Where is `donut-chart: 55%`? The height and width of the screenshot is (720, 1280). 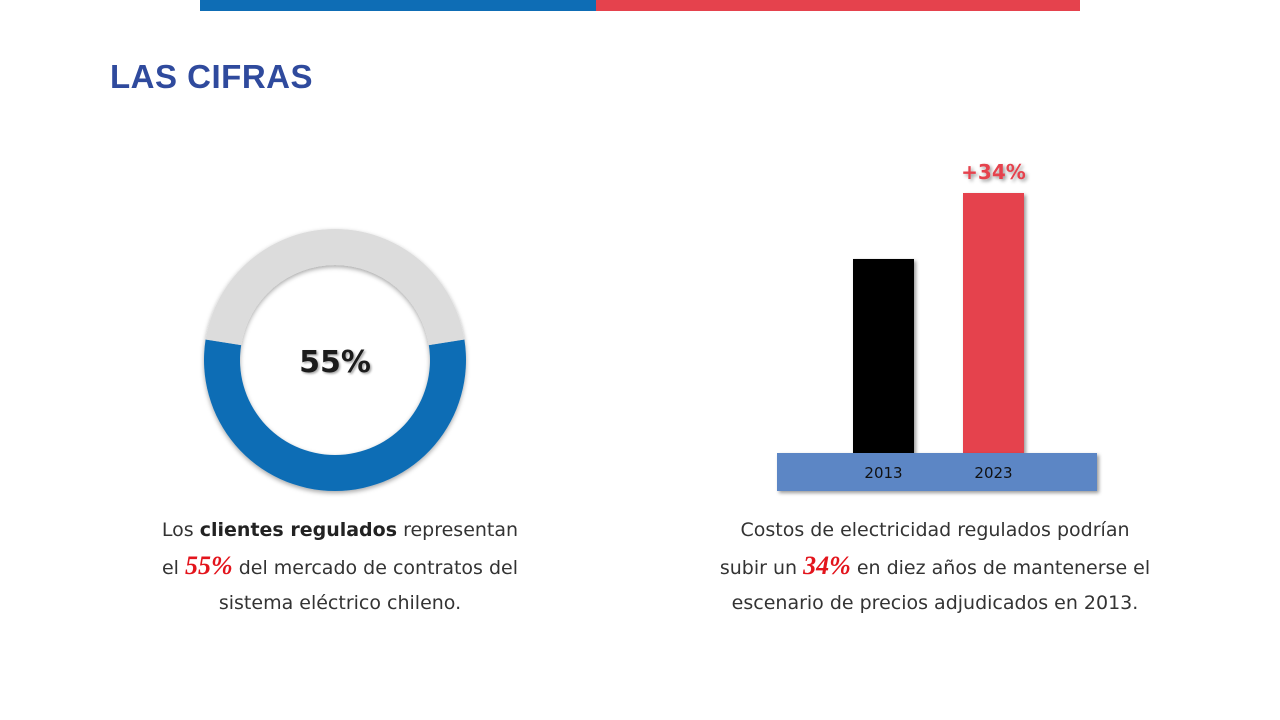 donut-chart: 55% is located at coordinates (335, 359).